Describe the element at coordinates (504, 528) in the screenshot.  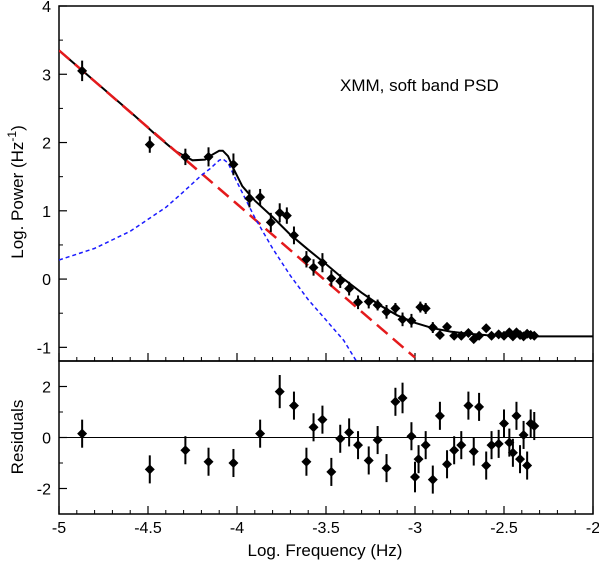
I see `x-tick-label: -2.5` at that location.